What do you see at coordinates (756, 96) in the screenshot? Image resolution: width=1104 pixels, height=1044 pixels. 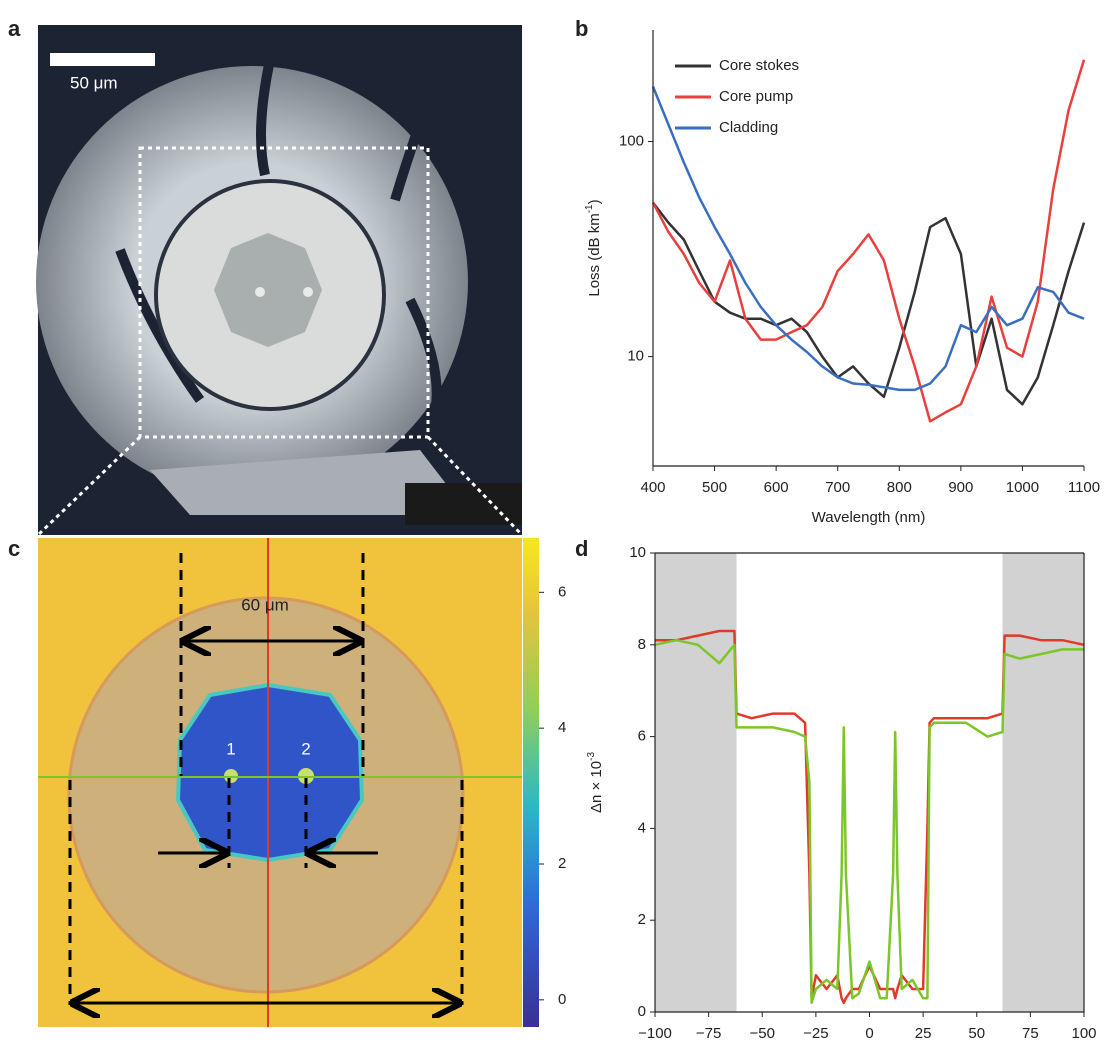 I see `legend-label: Core pump` at bounding box center [756, 96].